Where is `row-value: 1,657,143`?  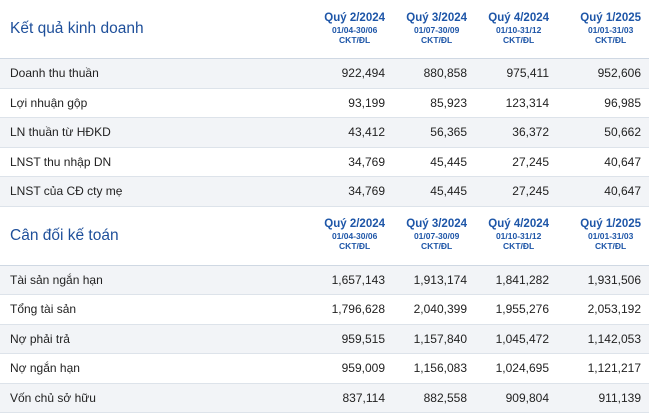
row-value: 1,657,143 is located at coordinates (352, 280).